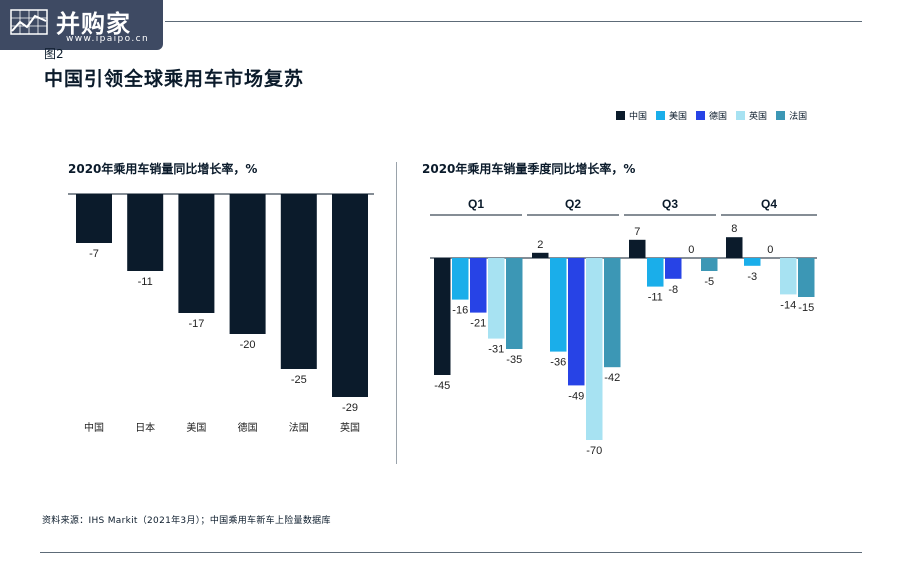 The image size is (908, 568). What do you see at coordinates (163, 169) in the screenshot?
I see `left-chart-title: 2020年乘用车销量同比增长率，%` at bounding box center [163, 169].